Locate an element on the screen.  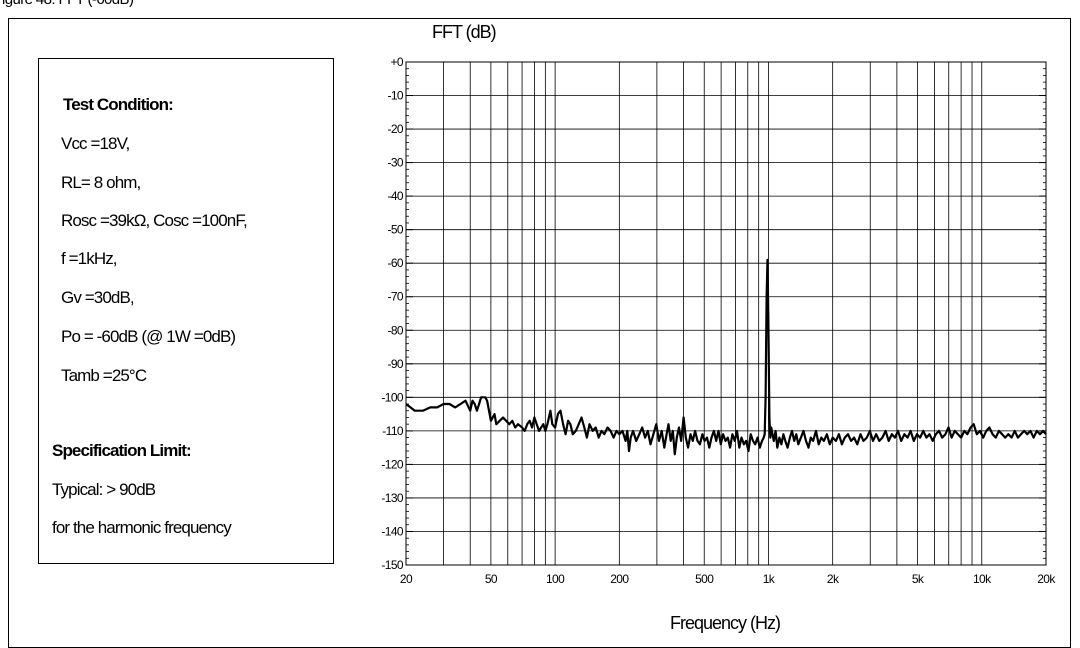
x-tick-label: 2k is located at coordinates (833, 579).